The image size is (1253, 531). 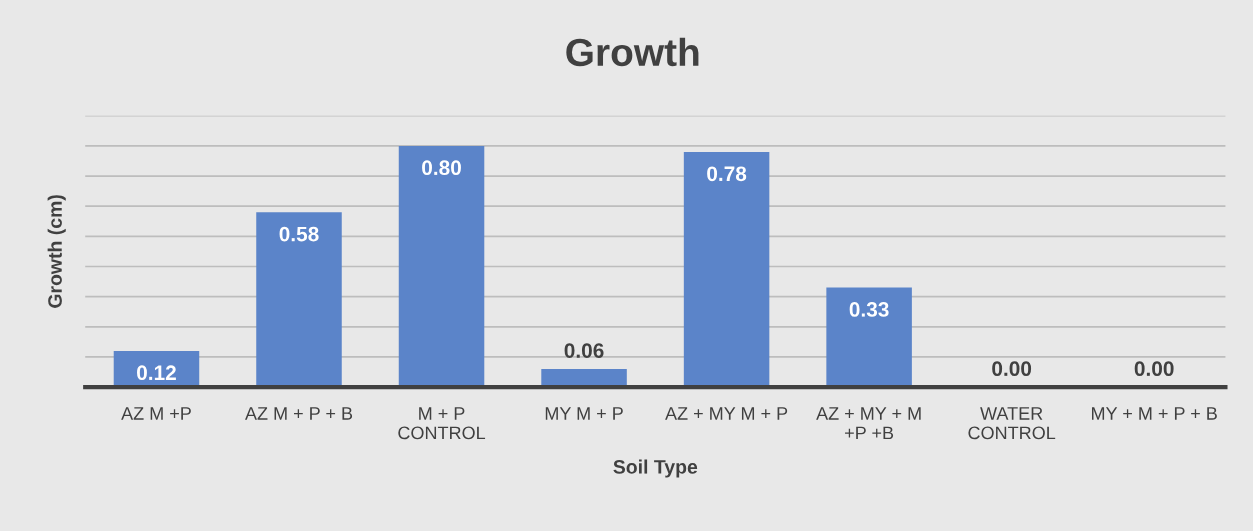 I want to click on data-label: 0.33, so click(x=869, y=309).